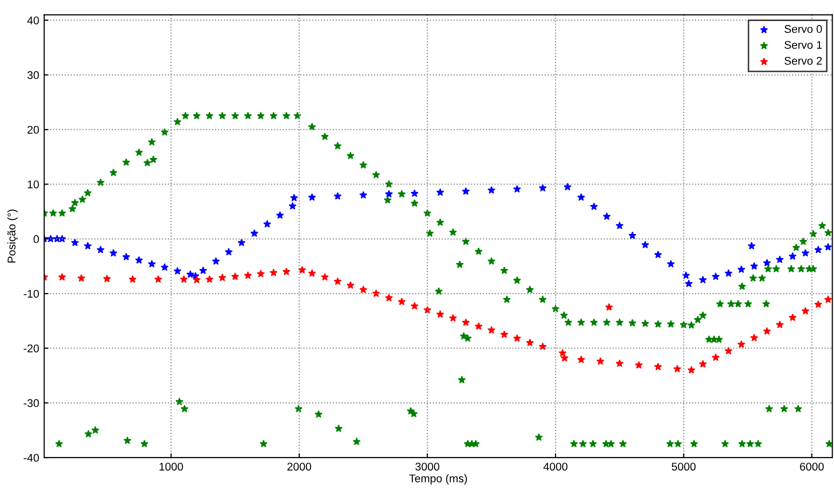  I want to click on y-tick-label: -40, so click(31, 458).